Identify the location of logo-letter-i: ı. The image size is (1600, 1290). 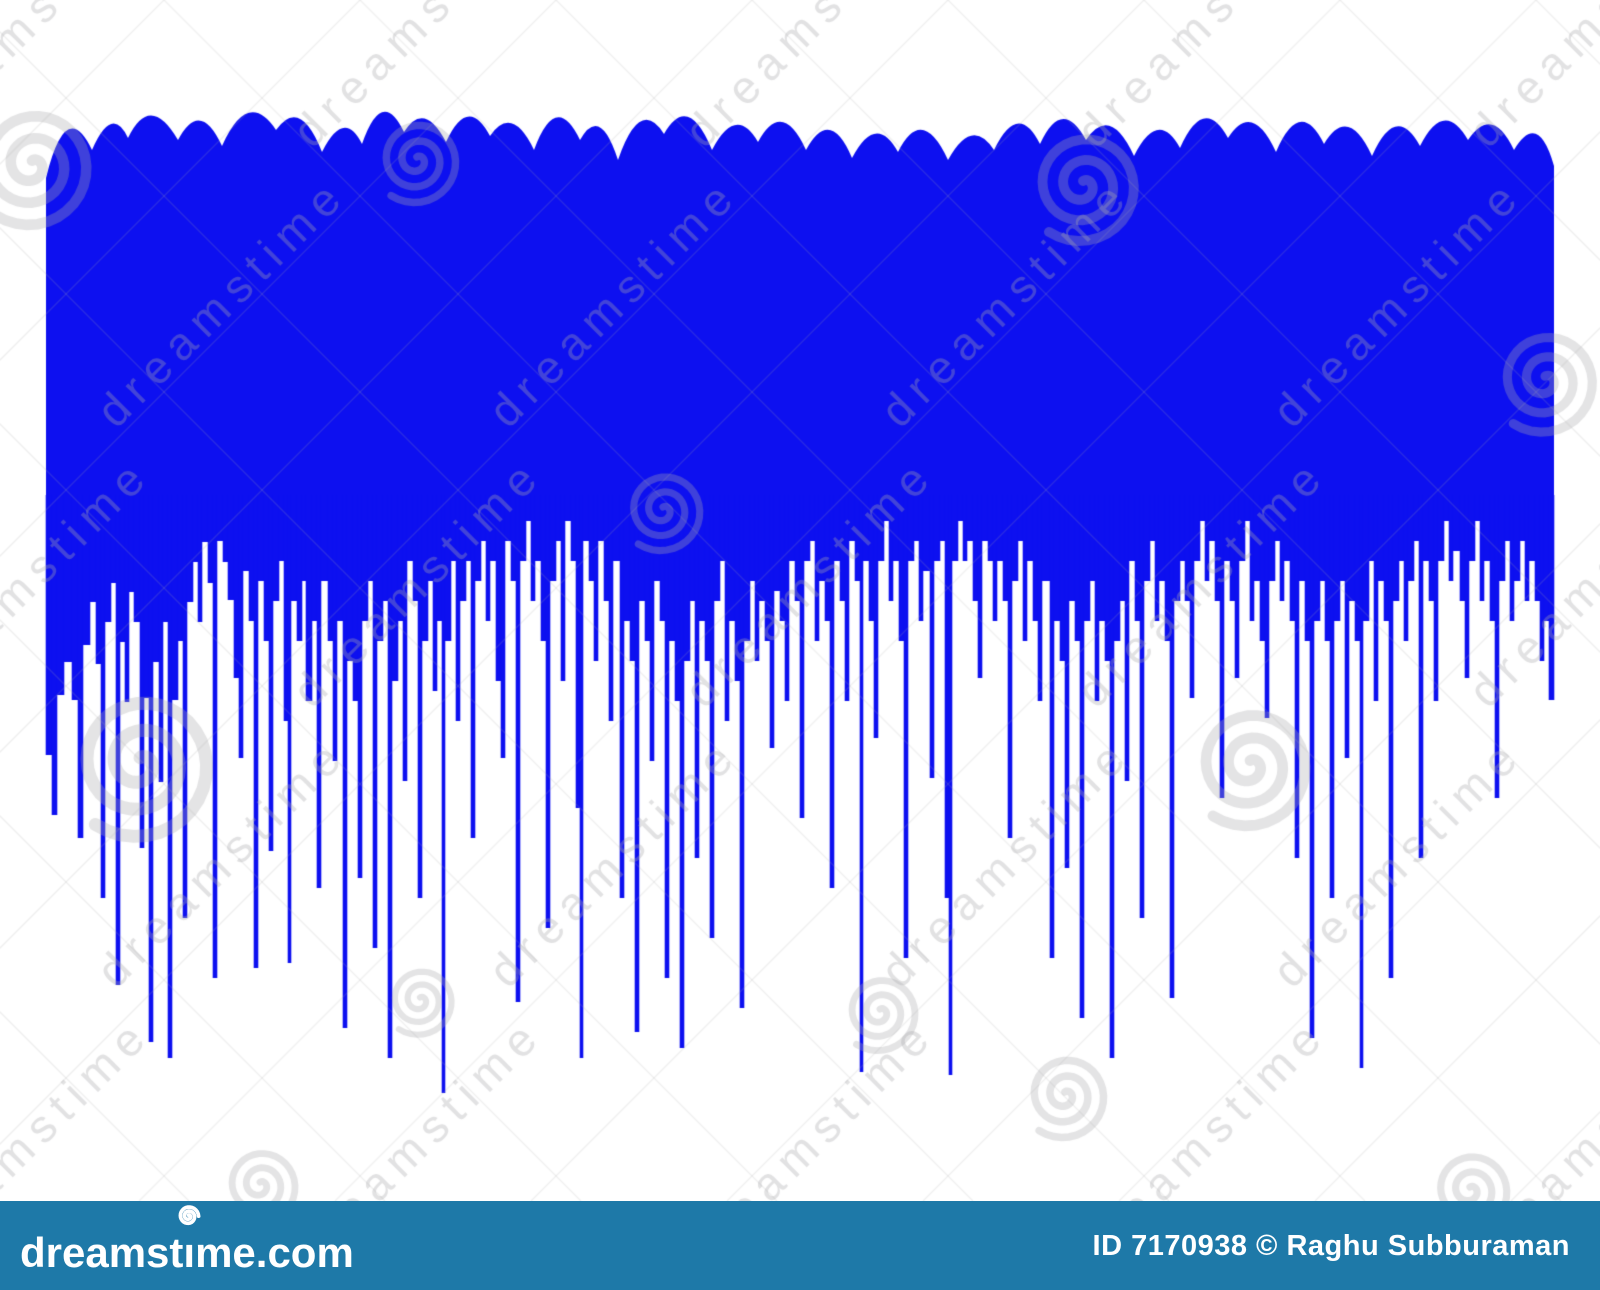
(189, 1240).